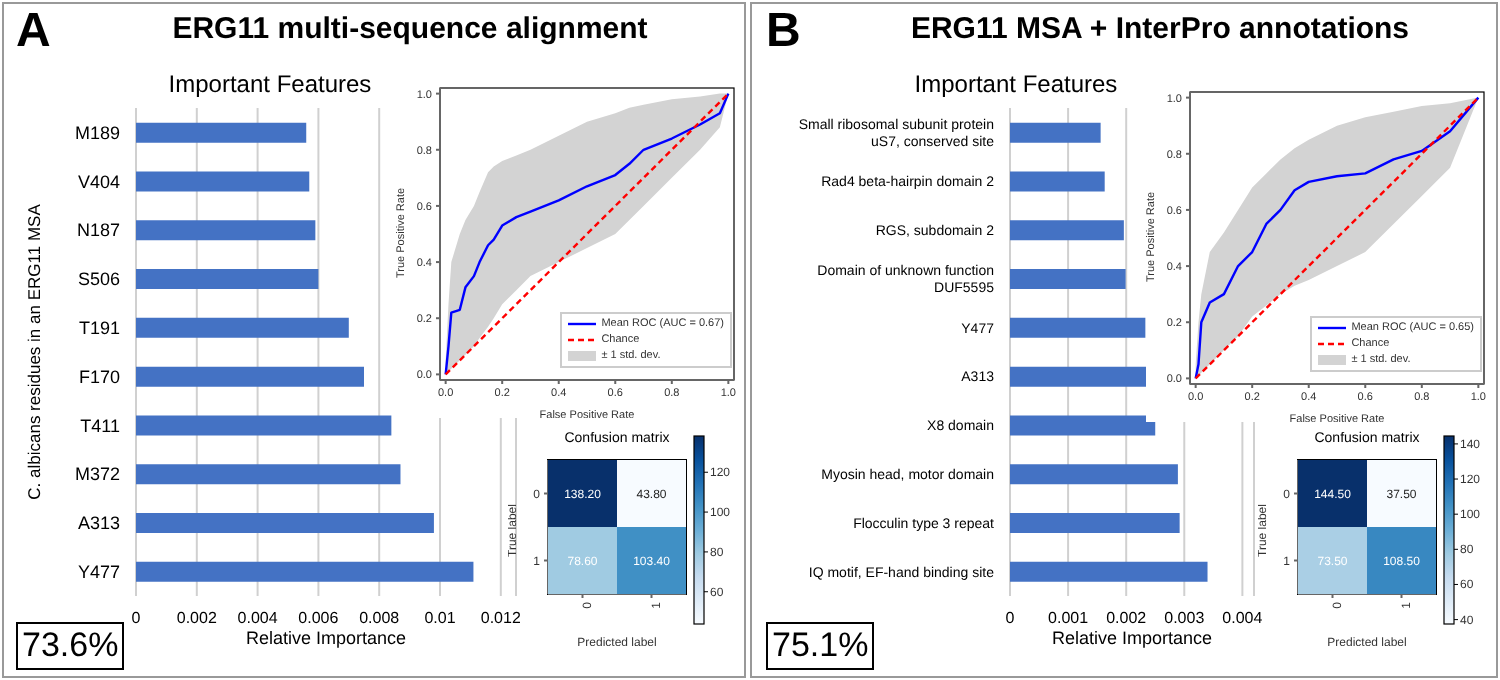 The width and height of the screenshot is (1500, 680). I want to click on y-tick-label: Y477, so click(98, 571).